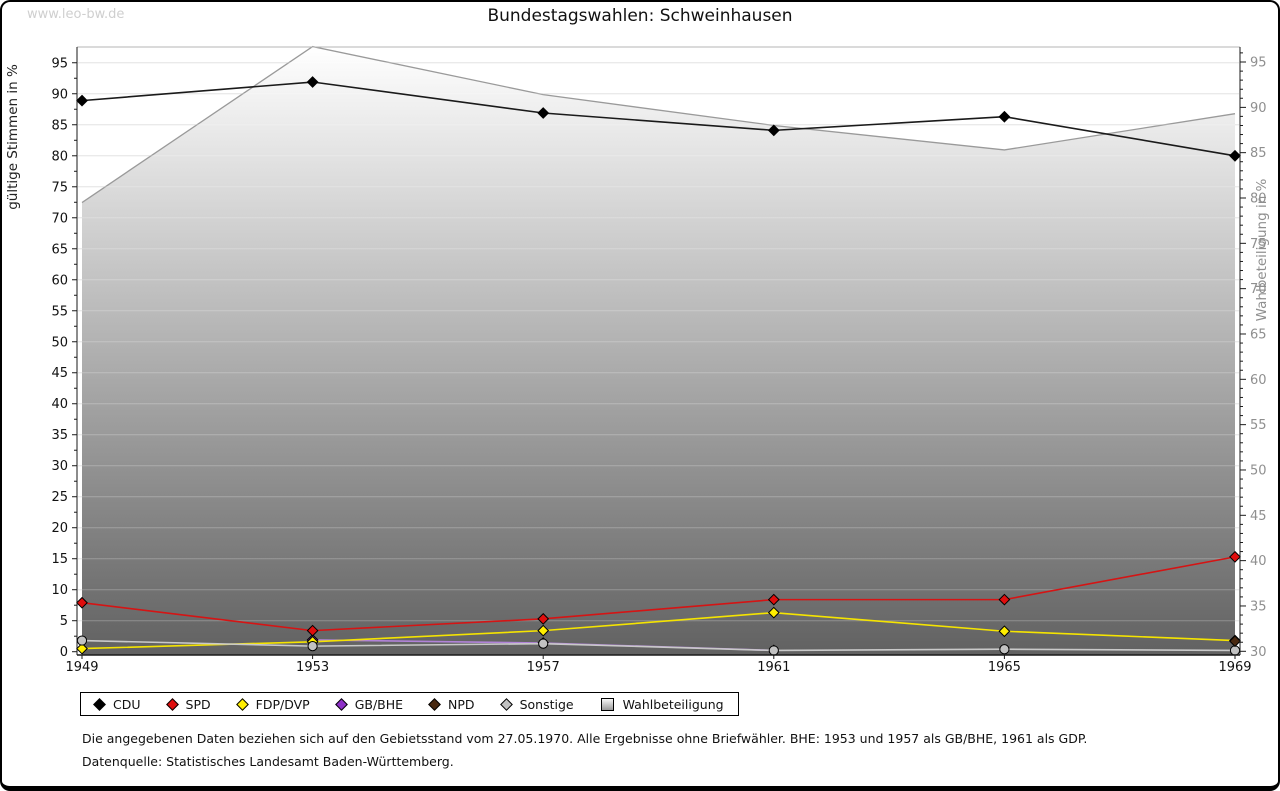 The image size is (1280, 791). What do you see at coordinates (1235, 155) in the screenshot?
I see `marker-cdu-1969` at bounding box center [1235, 155].